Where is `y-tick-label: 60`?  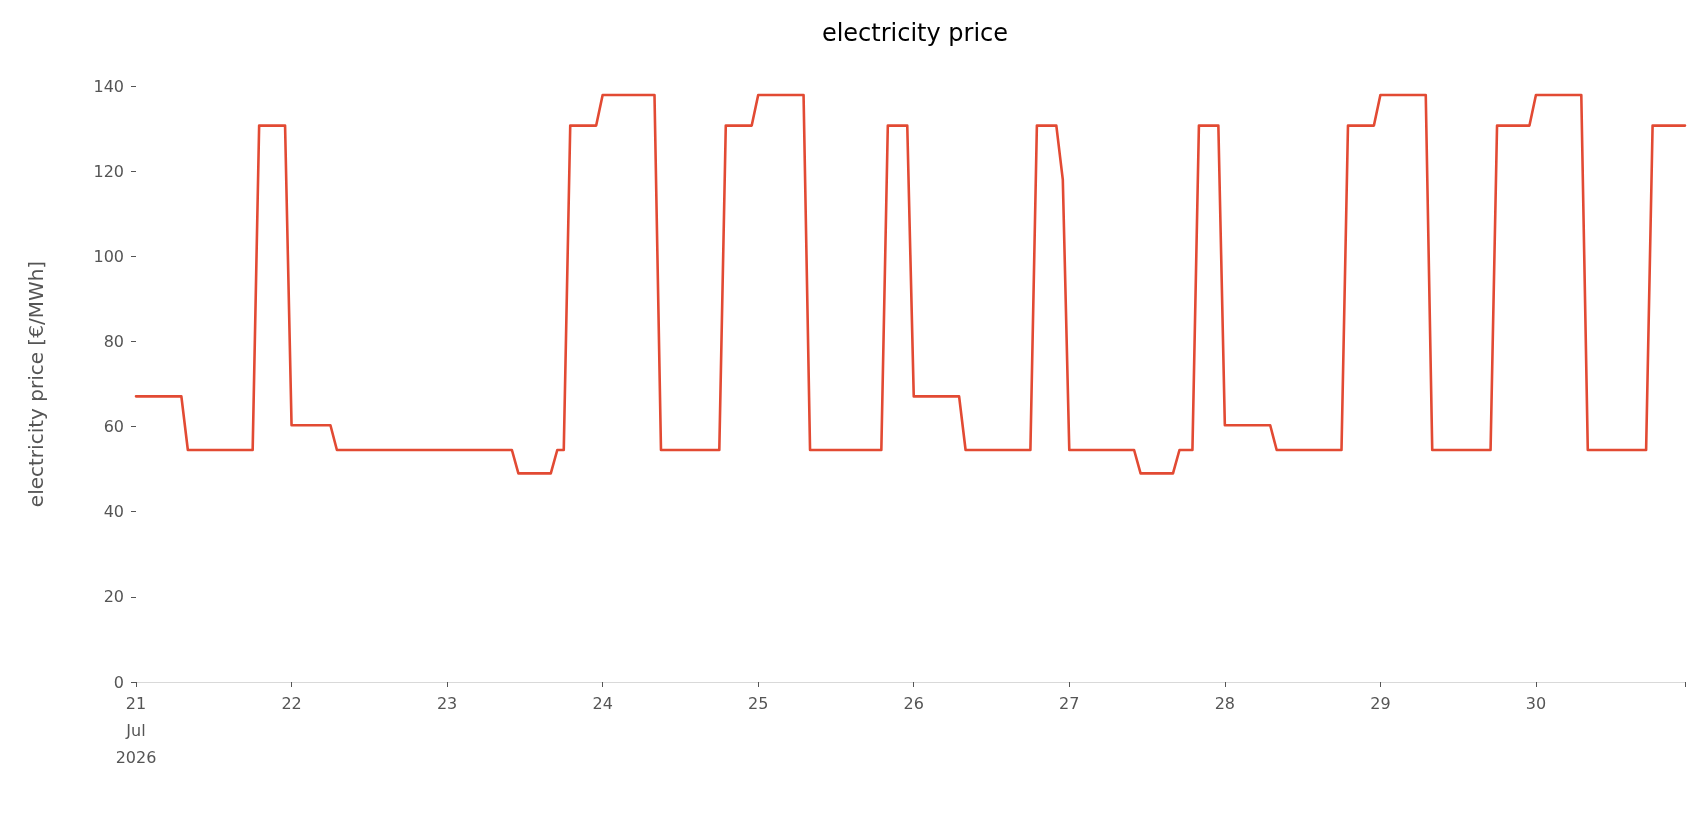 y-tick-label: 60 is located at coordinates (113, 427).